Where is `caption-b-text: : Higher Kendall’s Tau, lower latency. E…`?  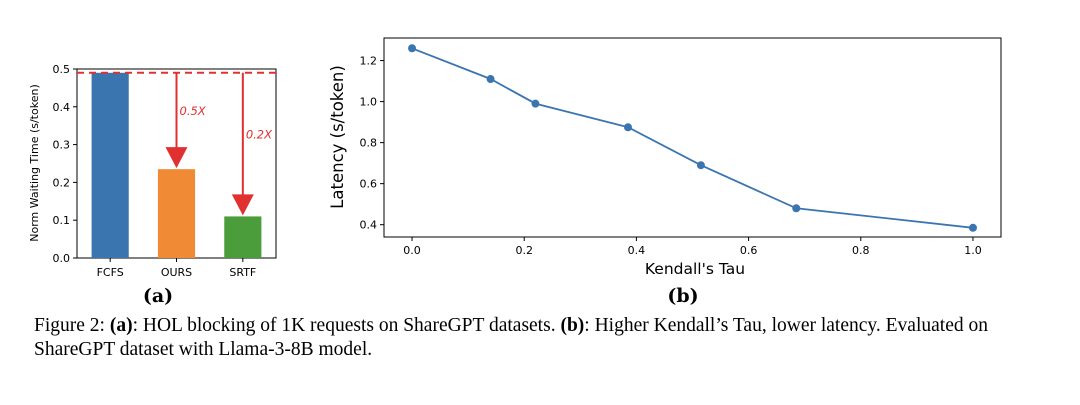
caption-b-text: : Higher Kendall’s Tau, lower latency. E… is located at coordinates (511, 337).